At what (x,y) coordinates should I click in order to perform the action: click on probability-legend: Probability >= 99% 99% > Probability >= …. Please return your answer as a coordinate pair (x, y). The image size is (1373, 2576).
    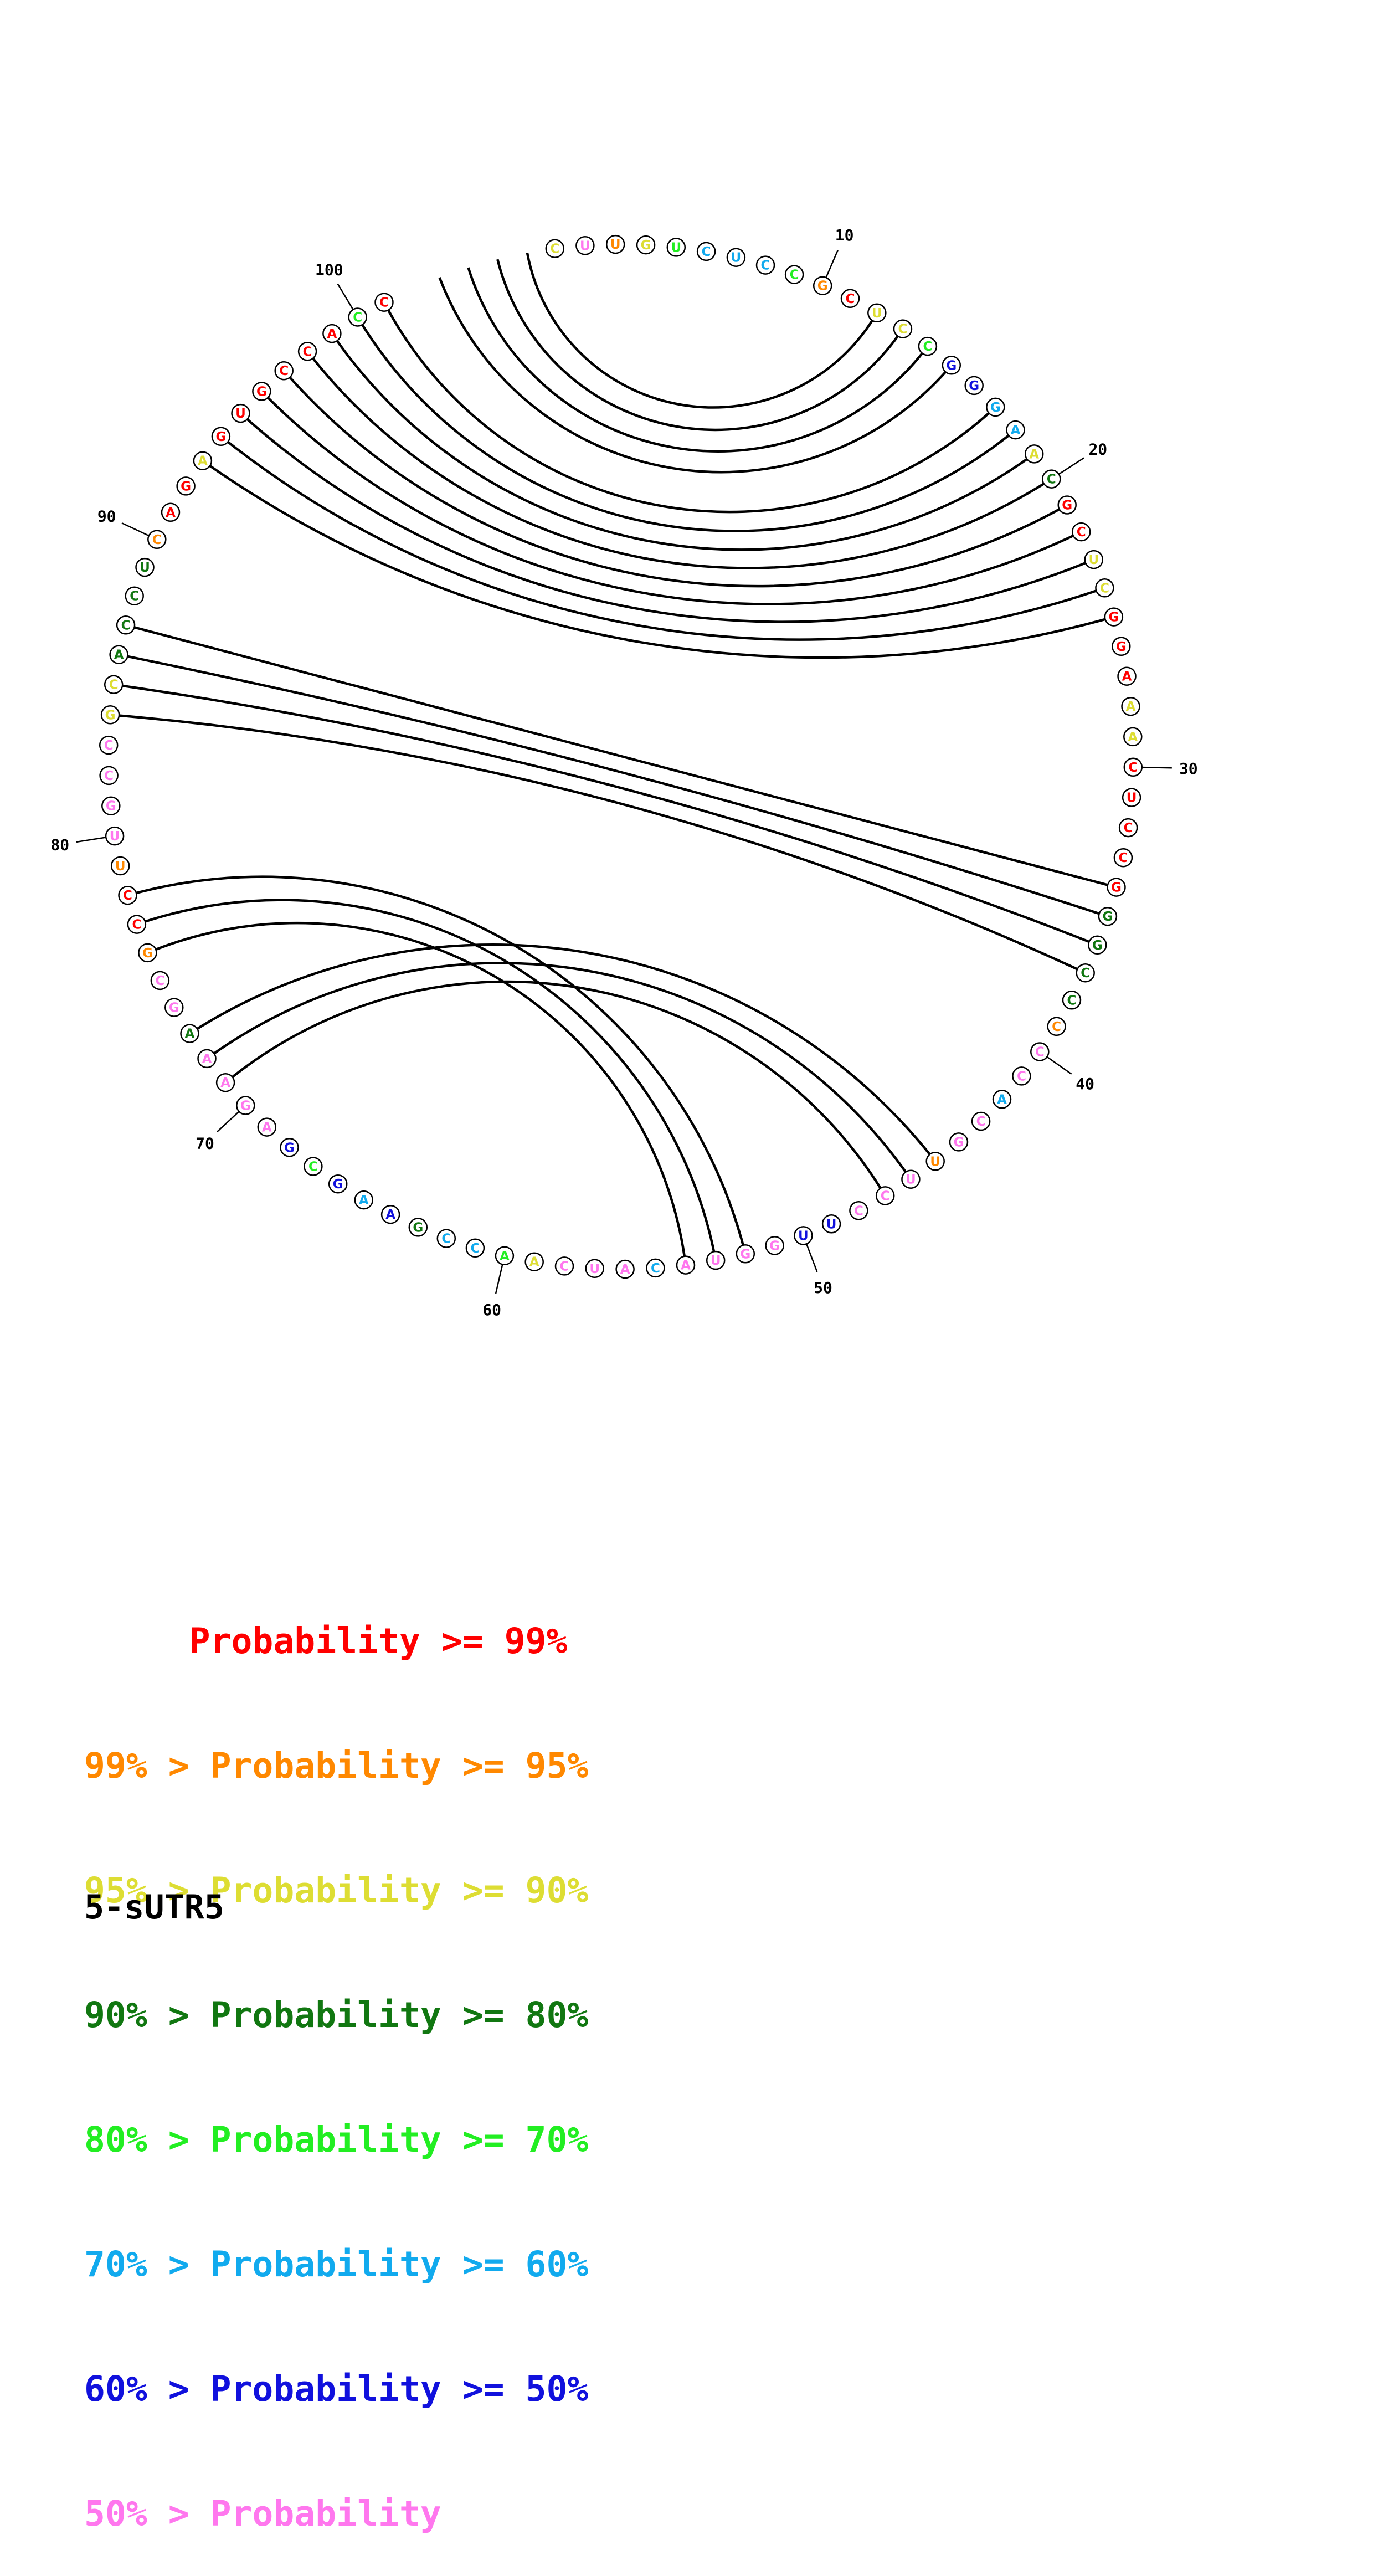
    Looking at the image, I should click on (336, 2056).